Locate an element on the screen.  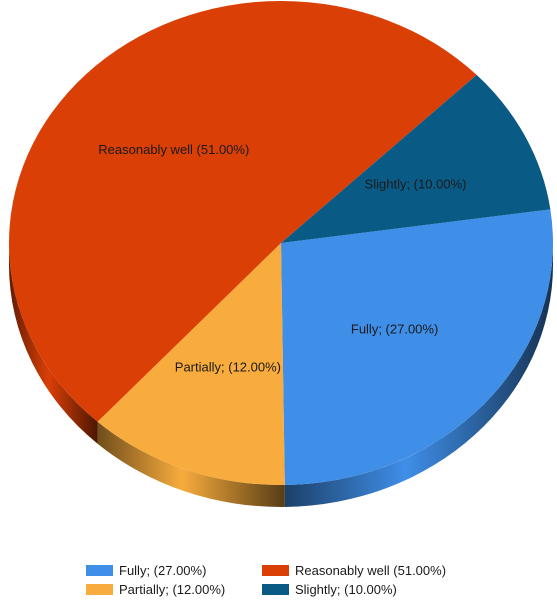
slice-label-3: Slightly; (10.00%) is located at coordinates (416, 184).